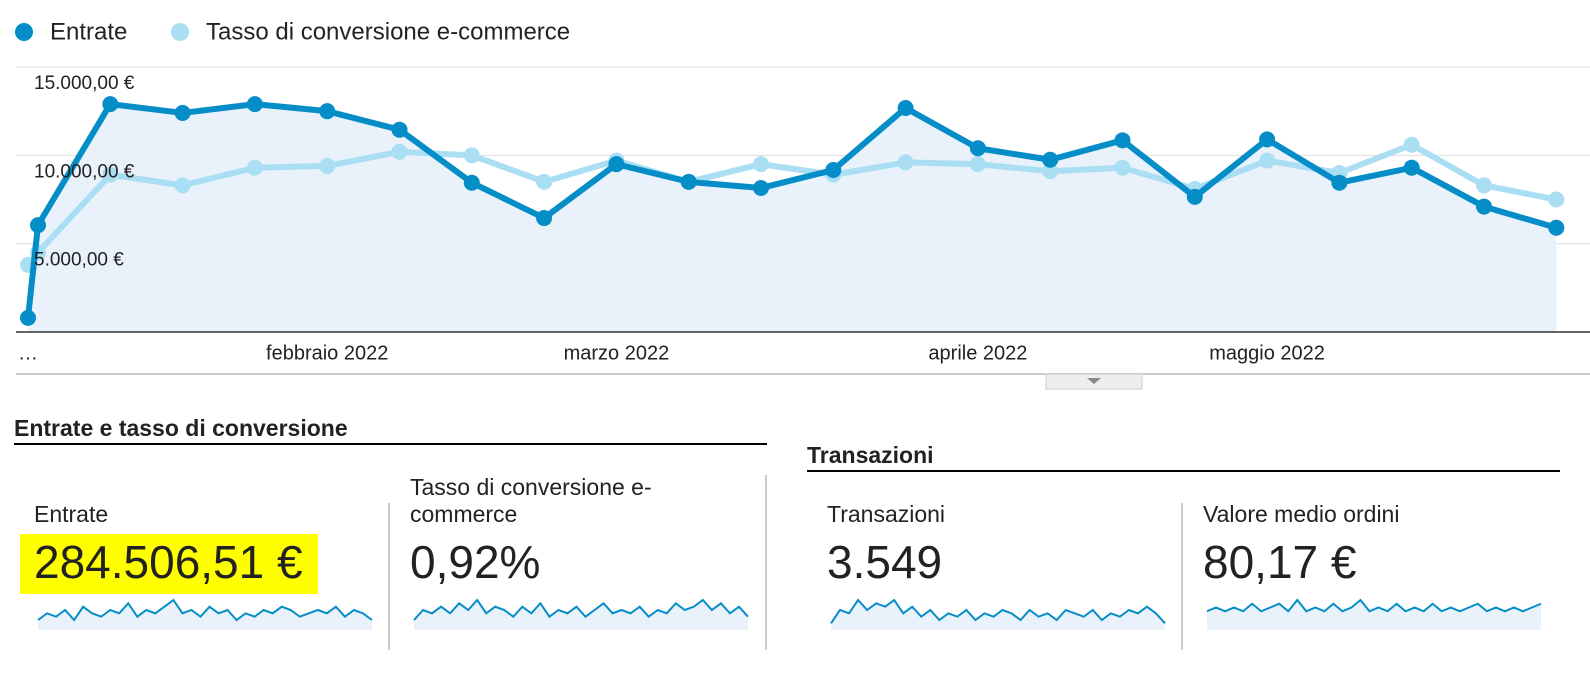 The height and width of the screenshot is (673, 1590). Describe the element at coordinates (463, 514) in the screenshot. I see `card-label-line: commerce` at that location.